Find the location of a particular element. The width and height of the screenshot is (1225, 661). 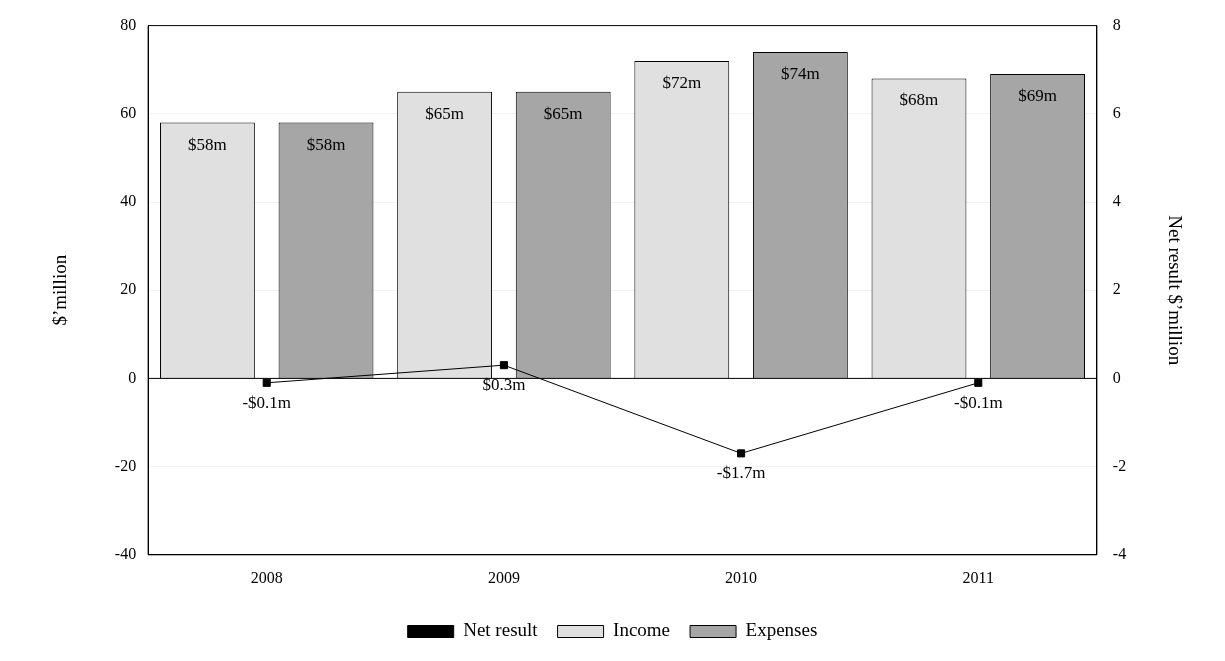

data-label: $0.3m is located at coordinates (504, 385).